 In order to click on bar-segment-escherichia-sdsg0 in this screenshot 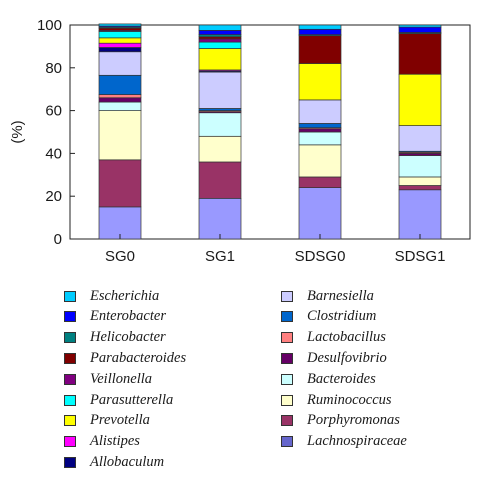, I will do `click(320, 27)`.